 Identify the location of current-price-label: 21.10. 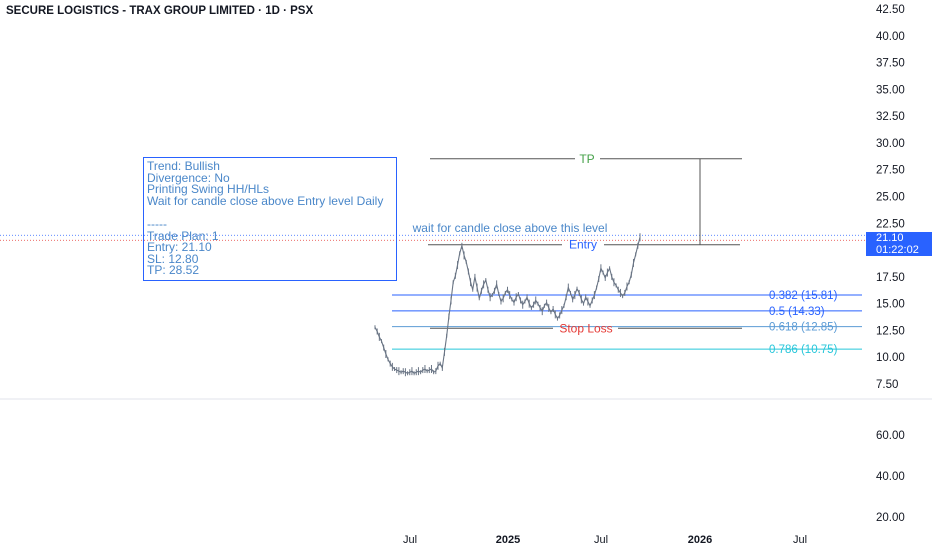
(890, 238).